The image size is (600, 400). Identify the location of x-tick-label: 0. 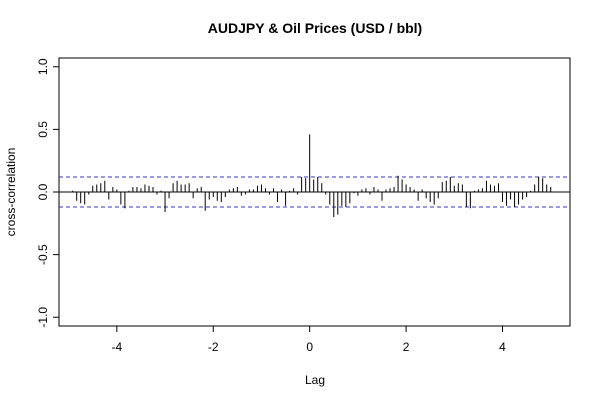
(309, 347).